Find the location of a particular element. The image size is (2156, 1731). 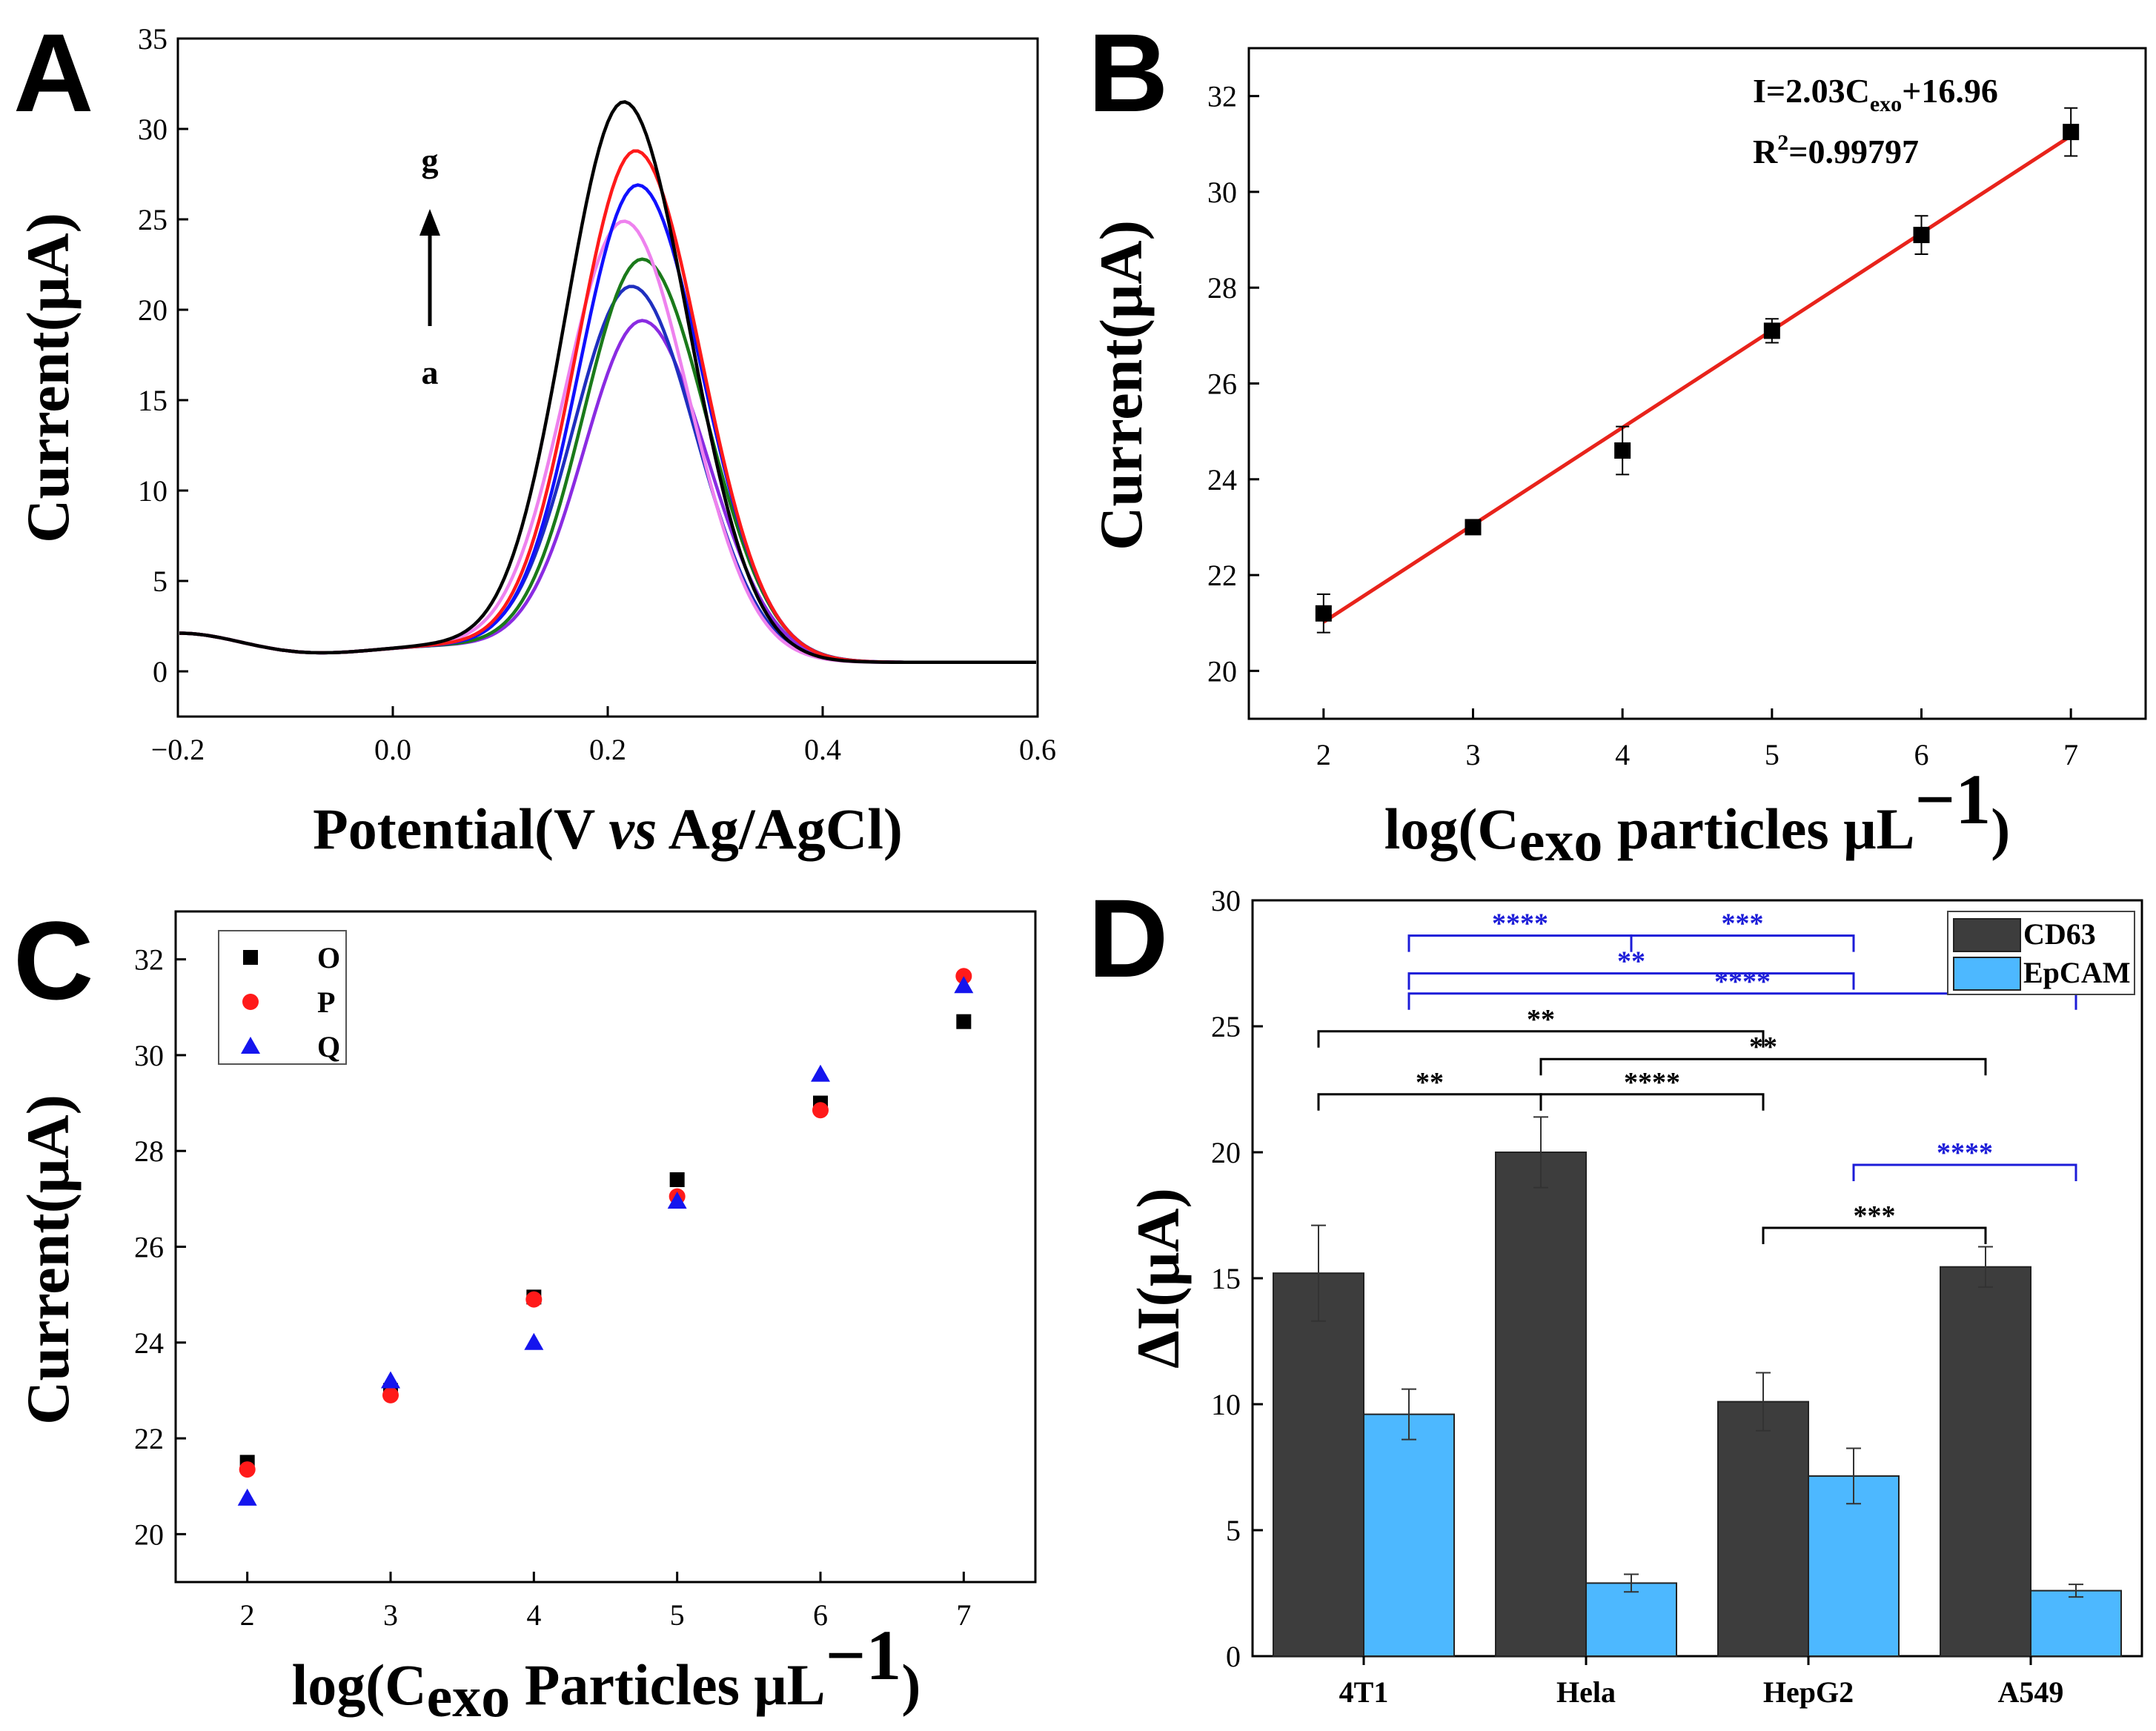

panel-b-equation: I=2.03Cexo+16.96 is located at coordinates (1875, 94).